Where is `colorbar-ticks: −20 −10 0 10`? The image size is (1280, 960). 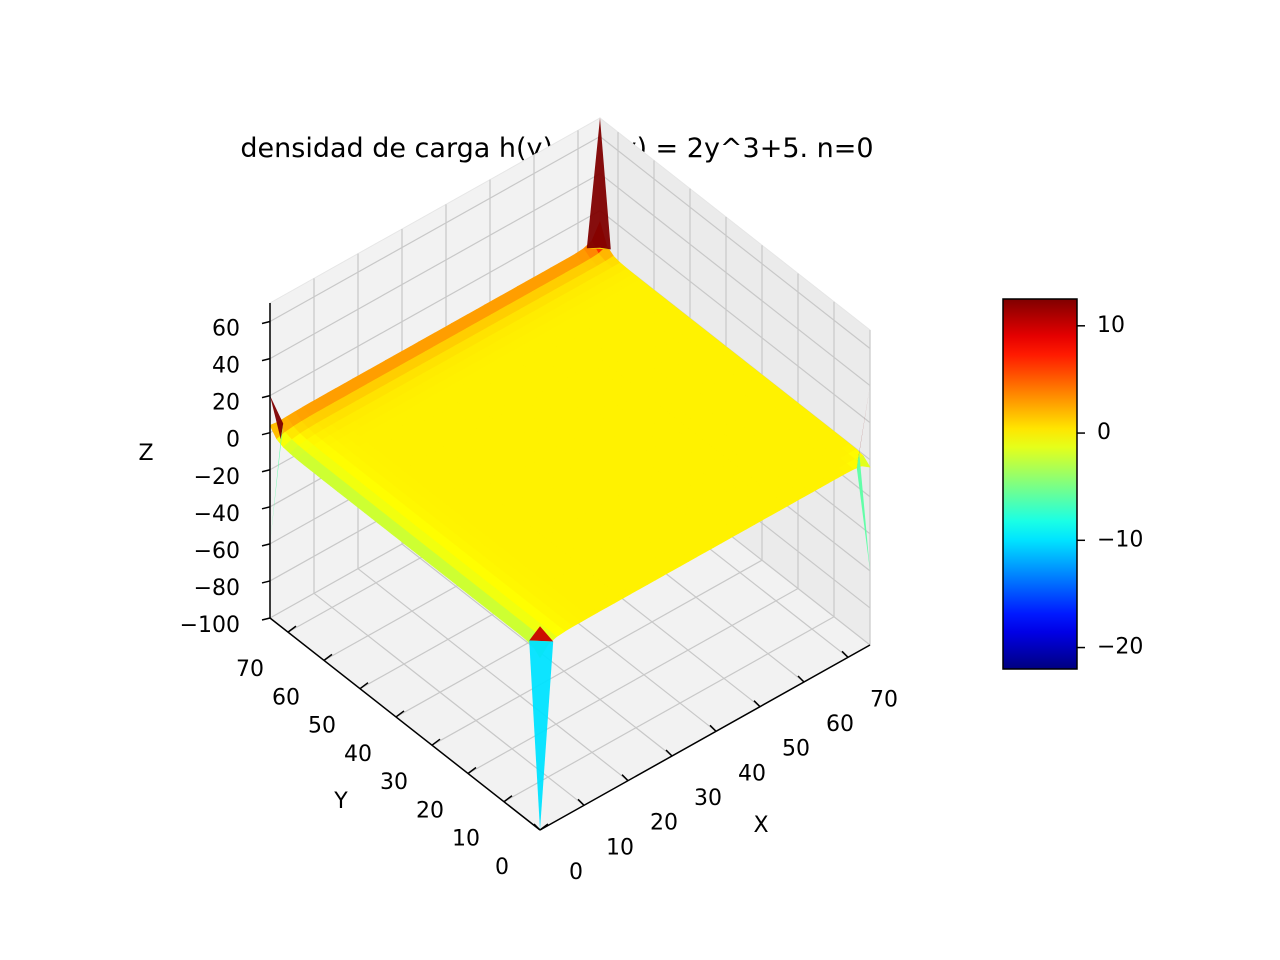
colorbar-ticks: −20 −10 0 10 is located at coordinates (1110, 486).